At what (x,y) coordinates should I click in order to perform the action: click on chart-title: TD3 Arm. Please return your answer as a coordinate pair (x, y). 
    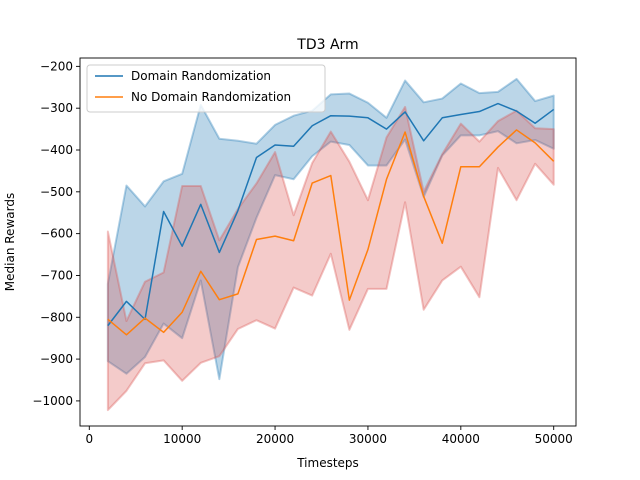
    Looking at the image, I should click on (327, 45).